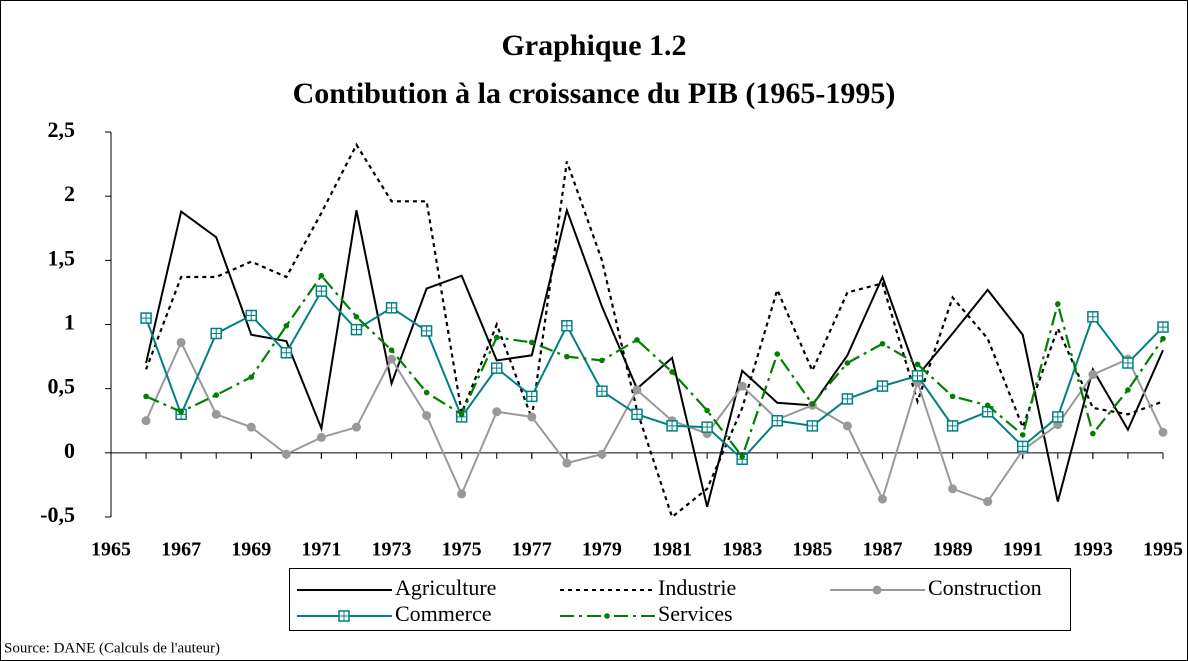  What do you see at coordinates (321, 550) in the screenshot?
I see `x-tick-label: 1971` at bounding box center [321, 550].